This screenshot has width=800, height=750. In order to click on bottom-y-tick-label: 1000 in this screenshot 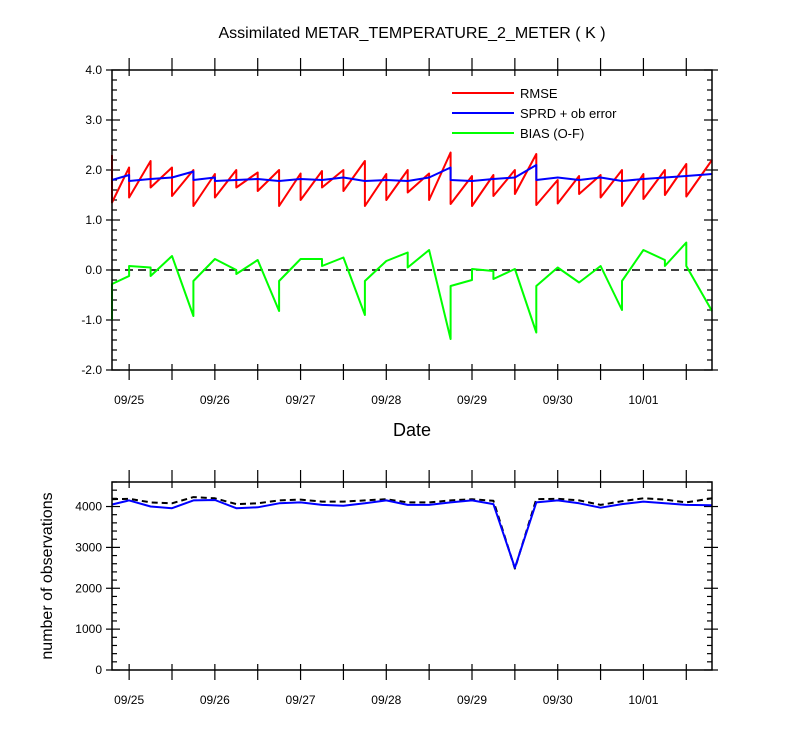, I will do `click(88, 629)`.